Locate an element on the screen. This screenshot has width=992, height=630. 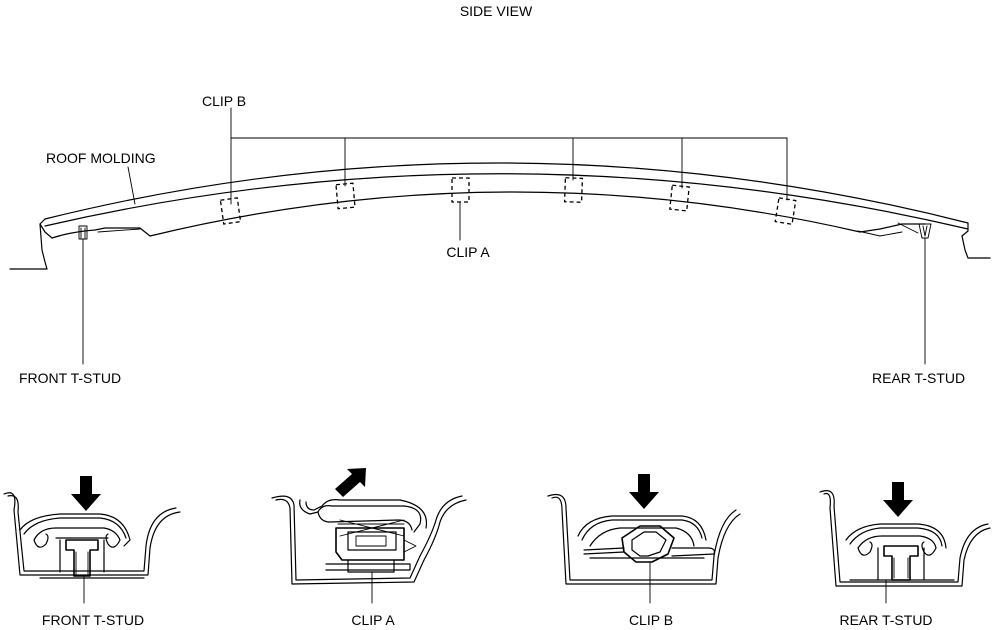
detail-rear-t-stud: REAR T-STUD is located at coordinates (905, 555).